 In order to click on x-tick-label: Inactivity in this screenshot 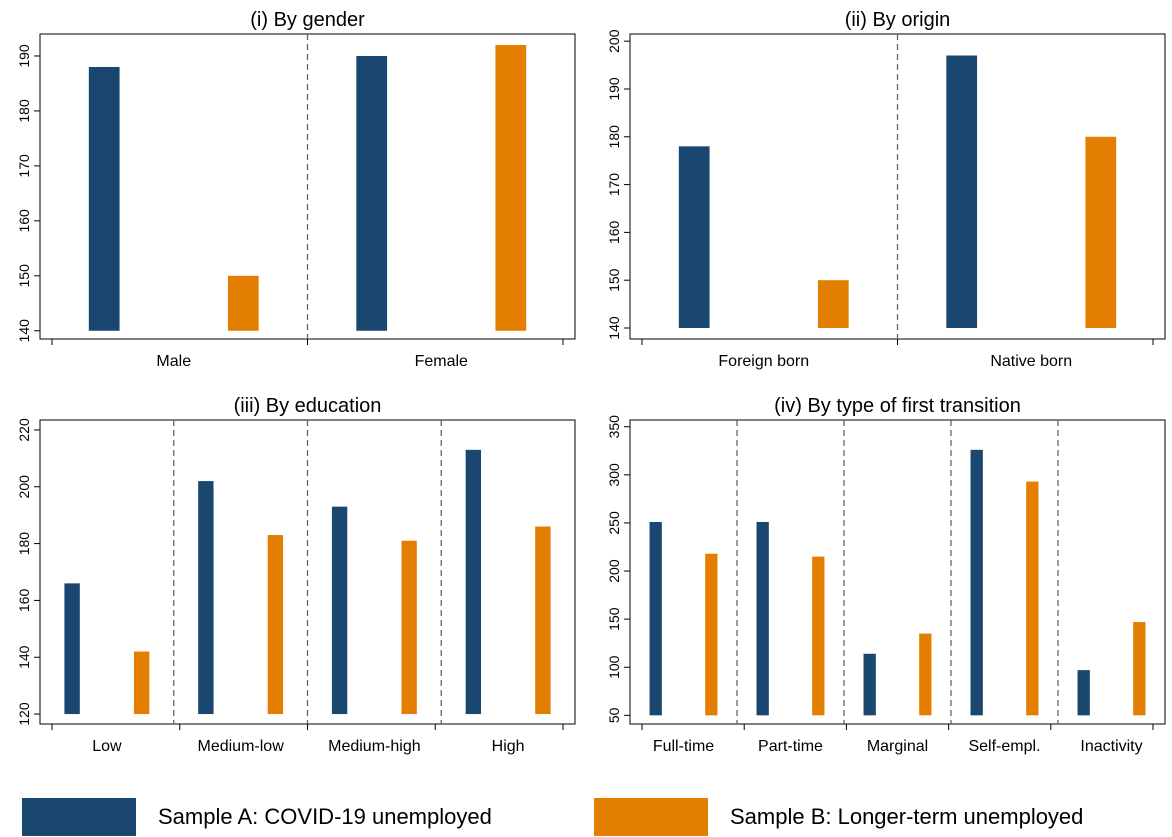, I will do `click(1111, 746)`.